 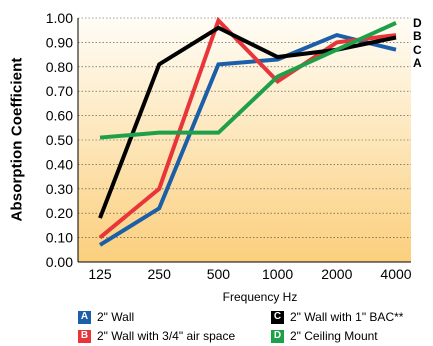 I want to click on end-label: C, so click(x=417, y=50).